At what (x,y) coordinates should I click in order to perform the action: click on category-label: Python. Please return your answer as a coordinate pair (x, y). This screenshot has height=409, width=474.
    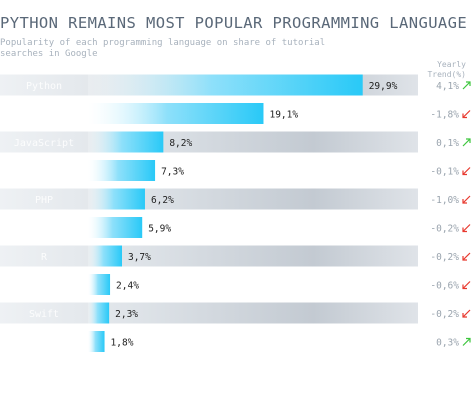
    Looking at the image, I should click on (44, 86).